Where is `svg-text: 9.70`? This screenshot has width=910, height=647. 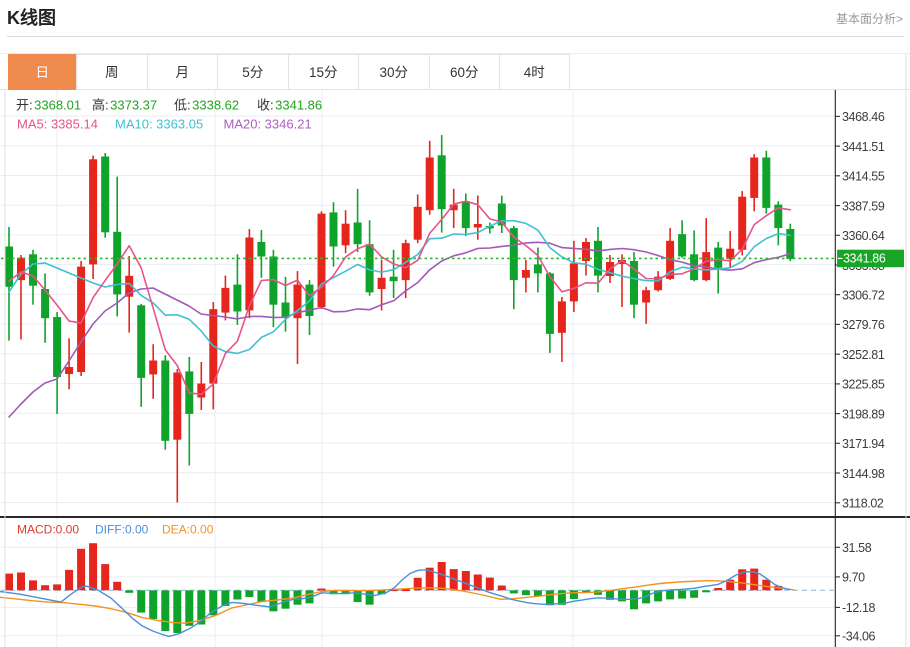 svg-text: 9.70 is located at coordinates (853, 578).